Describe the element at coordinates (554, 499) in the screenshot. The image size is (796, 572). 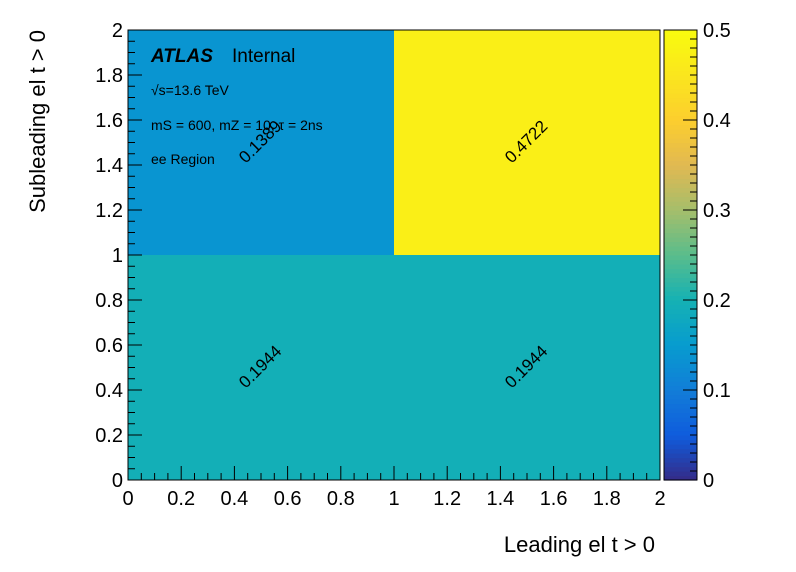
I see `x-tick-label: 1.6` at that location.